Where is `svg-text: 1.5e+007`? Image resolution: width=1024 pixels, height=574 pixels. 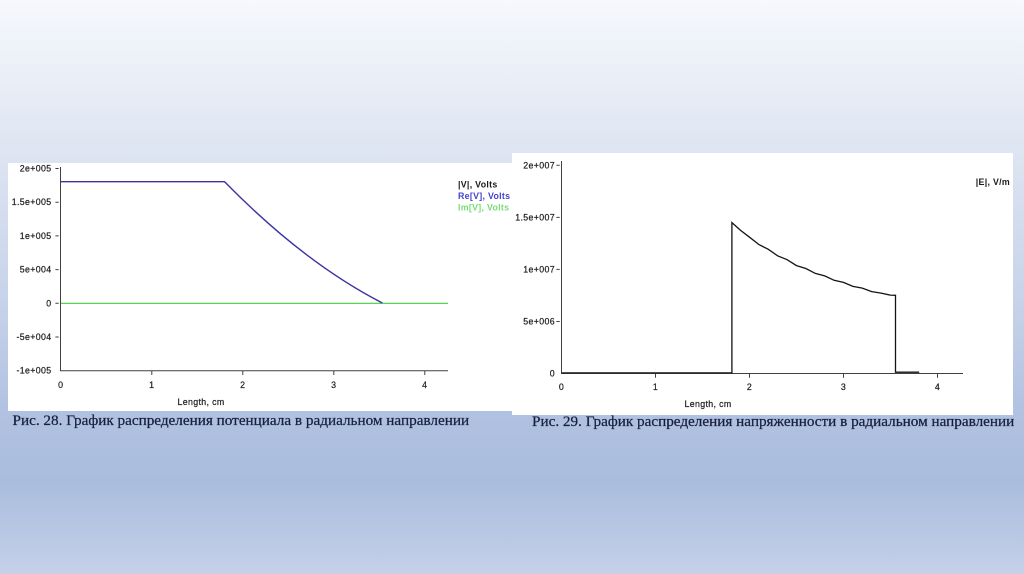
svg-text: 1.5e+007 is located at coordinates (535, 217).